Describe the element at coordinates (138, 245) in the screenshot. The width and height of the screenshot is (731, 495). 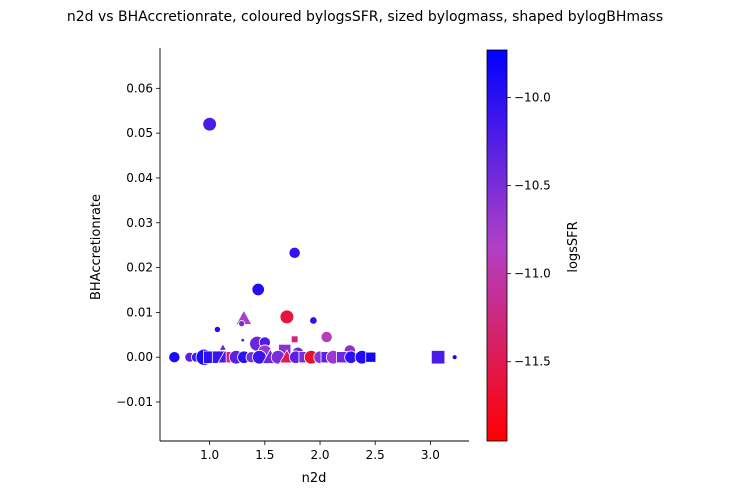
I see `y-axis-ticks: −0.01 0.00 0.01 0.02 0.03 0.04 0.05 0.06` at that location.